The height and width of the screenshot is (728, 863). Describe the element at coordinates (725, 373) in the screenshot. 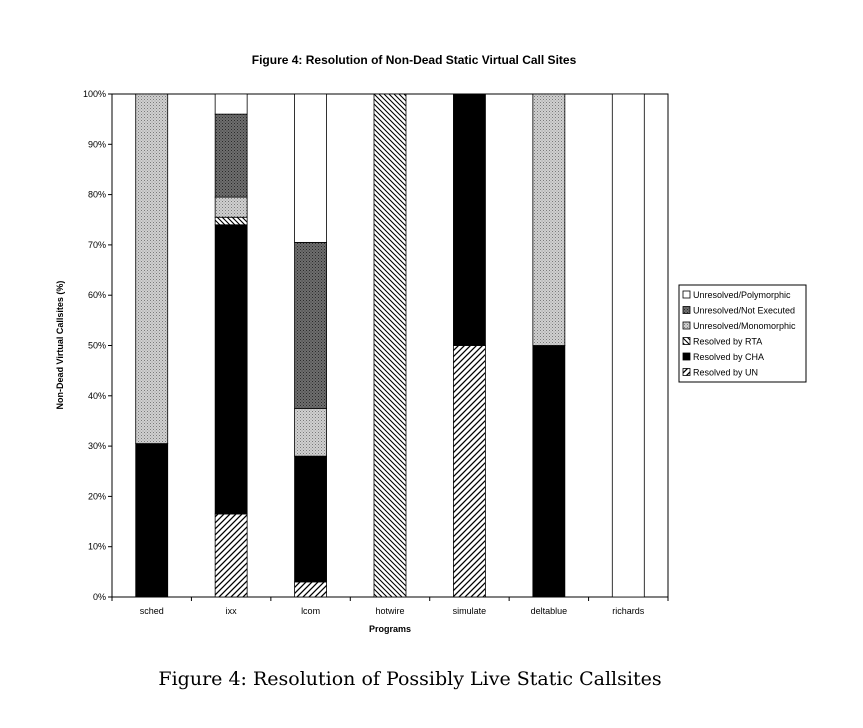

I see `legend-label: Resolved by UN` at that location.